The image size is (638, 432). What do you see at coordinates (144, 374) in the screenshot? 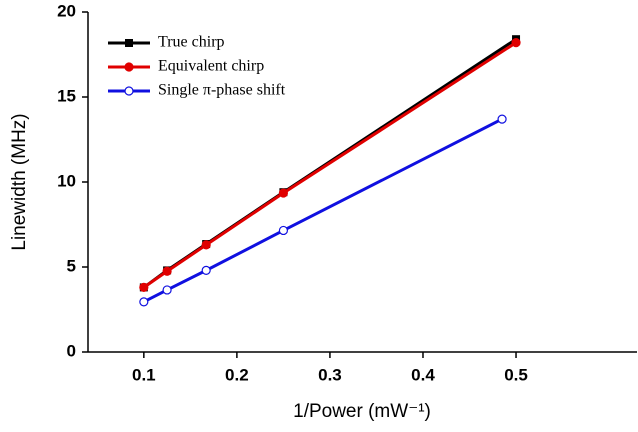
I see `x-tick-label: 0.1` at bounding box center [144, 374].